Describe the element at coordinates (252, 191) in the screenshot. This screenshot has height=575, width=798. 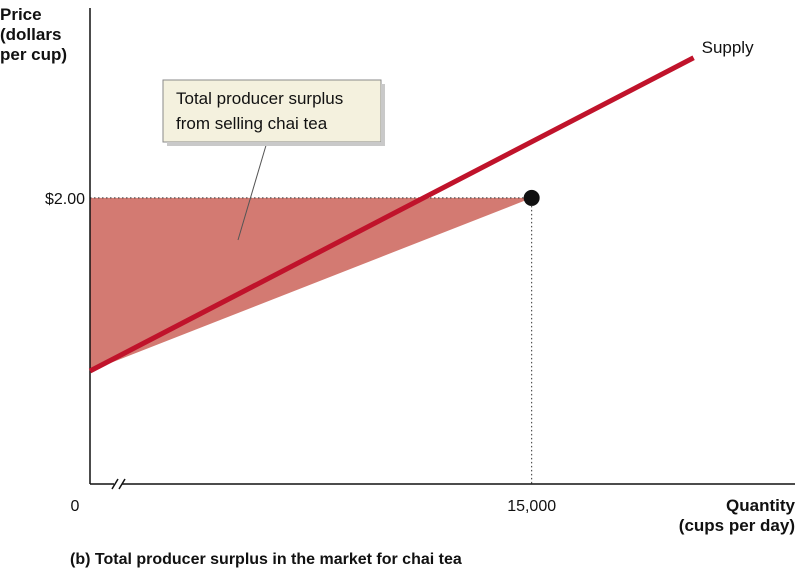
I see `callout-leader-line` at that location.